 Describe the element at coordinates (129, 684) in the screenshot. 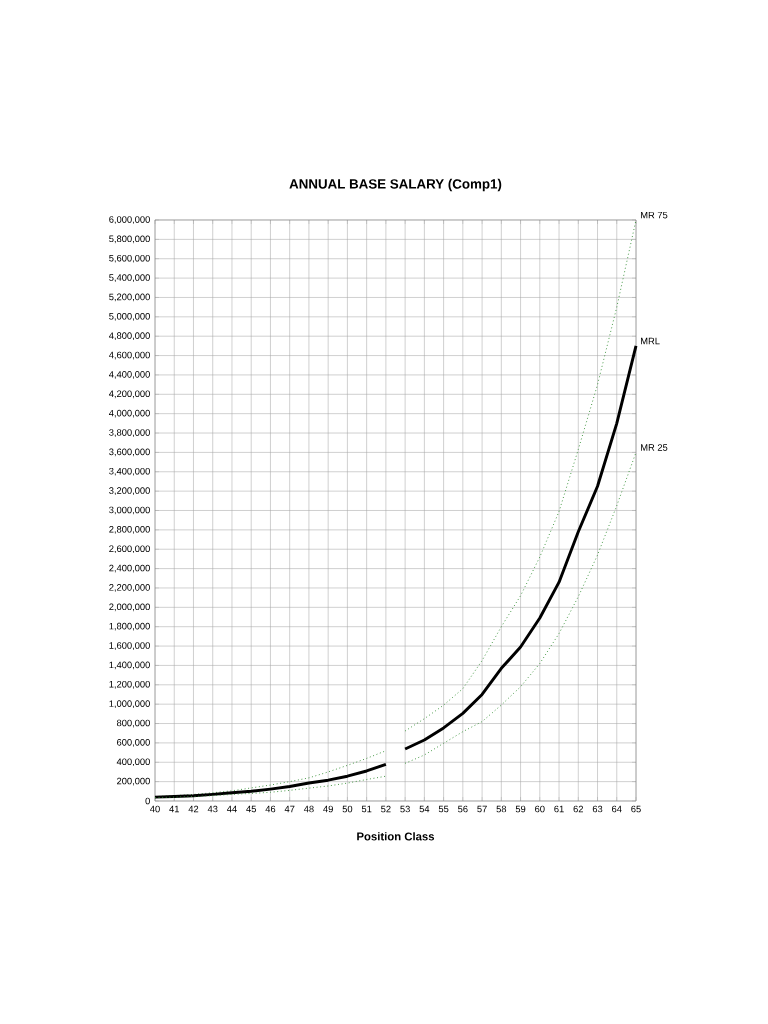

I see `y-tick-label: 1,200,000` at that location.